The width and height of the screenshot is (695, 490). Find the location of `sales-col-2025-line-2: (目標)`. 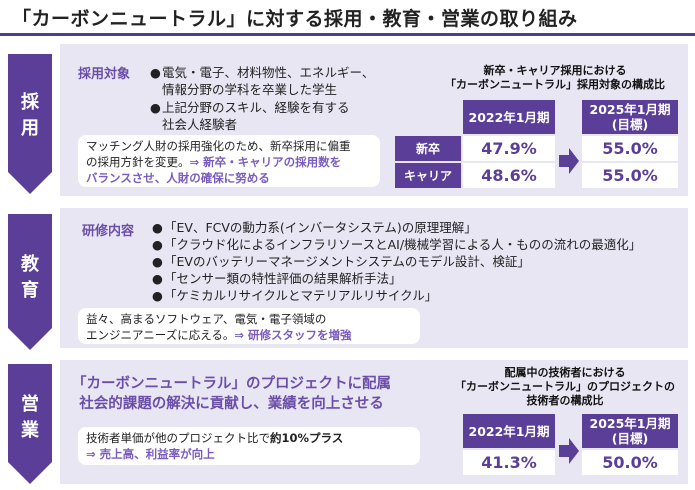

sales-col-2025-line-2: (目標) is located at coordinates (630, 438).